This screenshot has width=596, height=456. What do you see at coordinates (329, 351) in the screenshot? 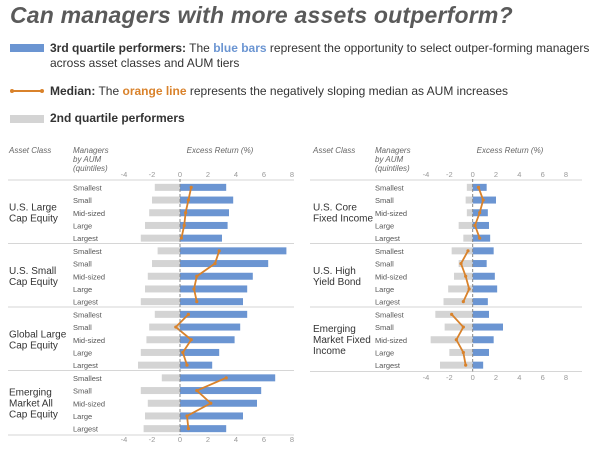
I see `asset-class-label: Income` at bounding box center [329, 351].